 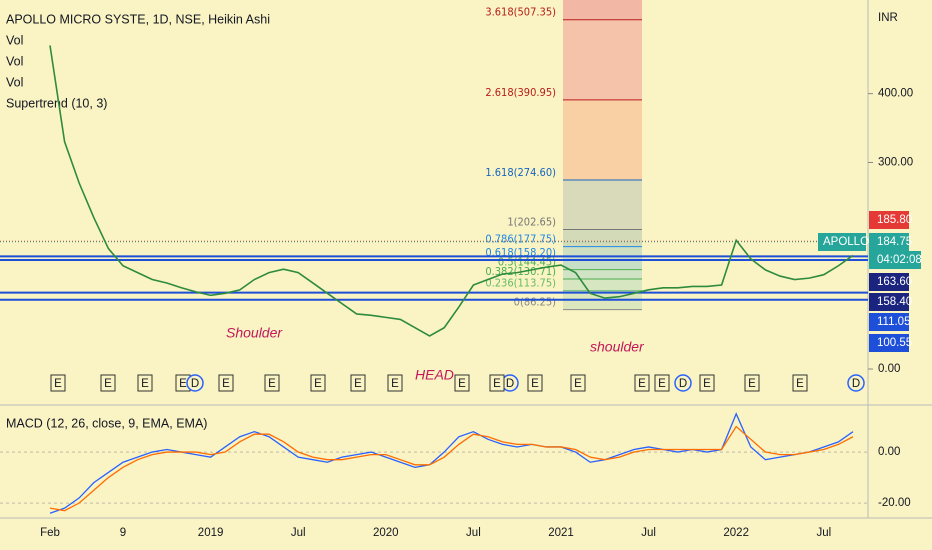 I want to click on fib-label: 0(86.25), so click(x=535, y=302).